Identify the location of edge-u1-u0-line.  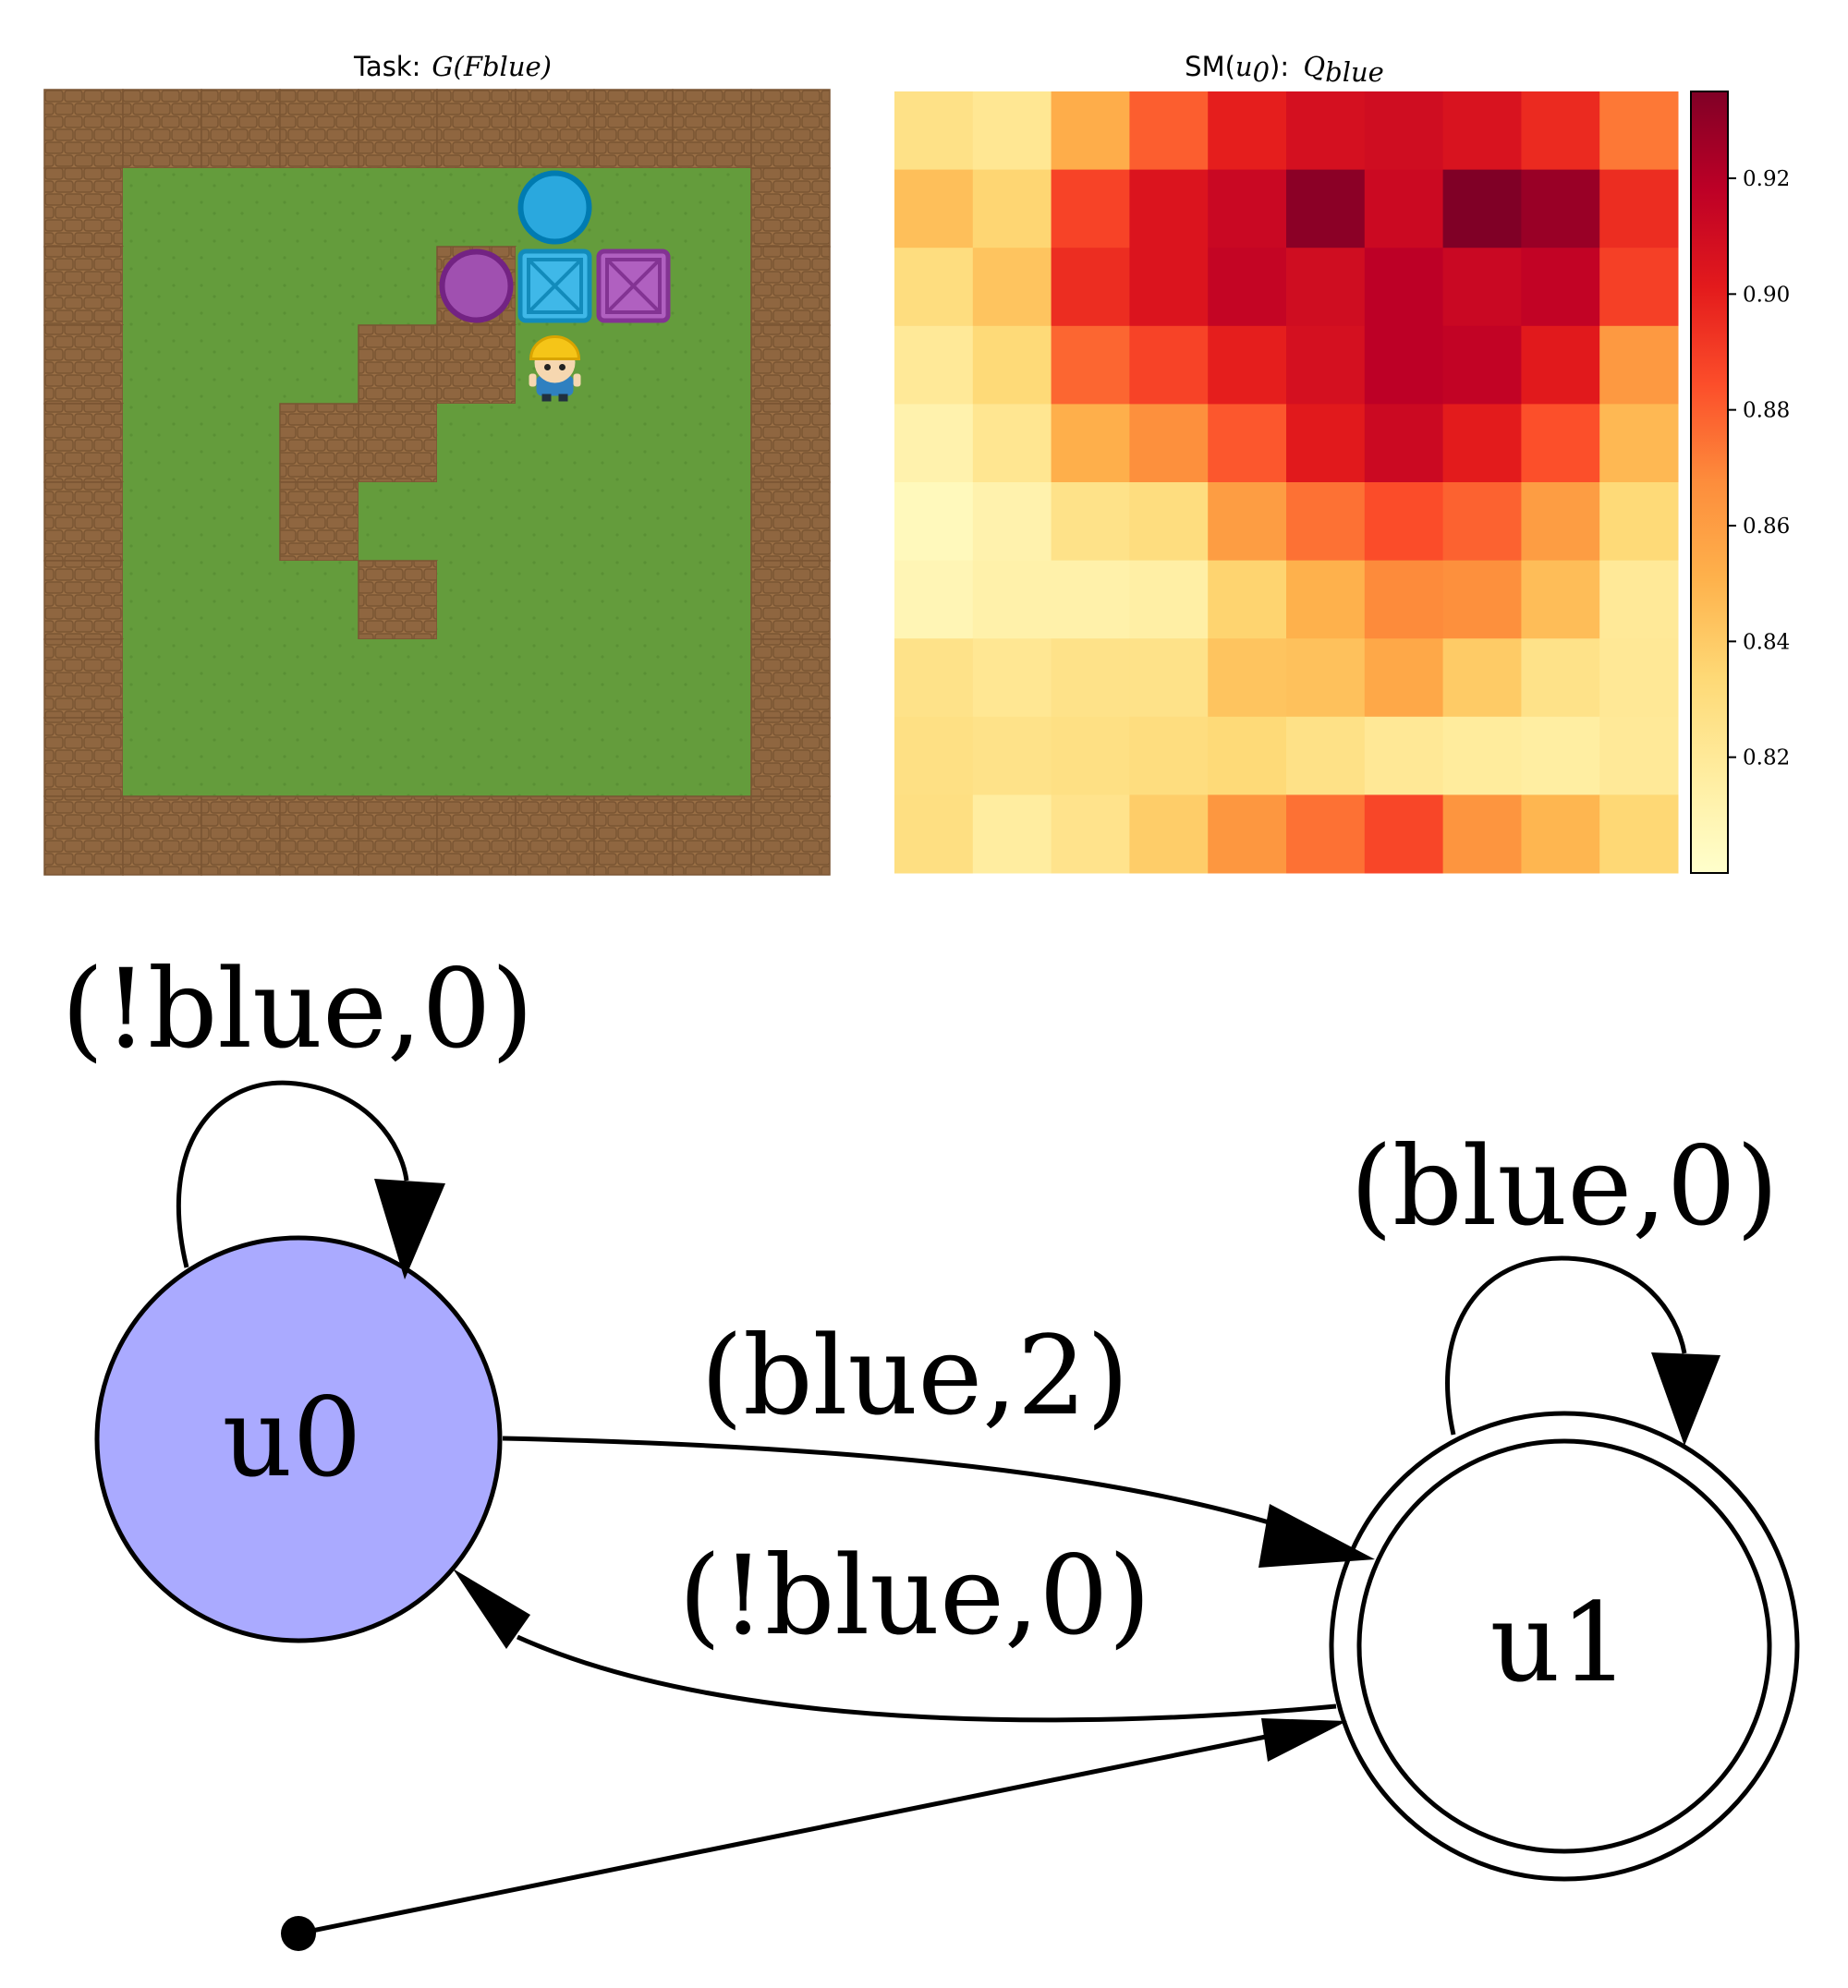
(926, 1678).